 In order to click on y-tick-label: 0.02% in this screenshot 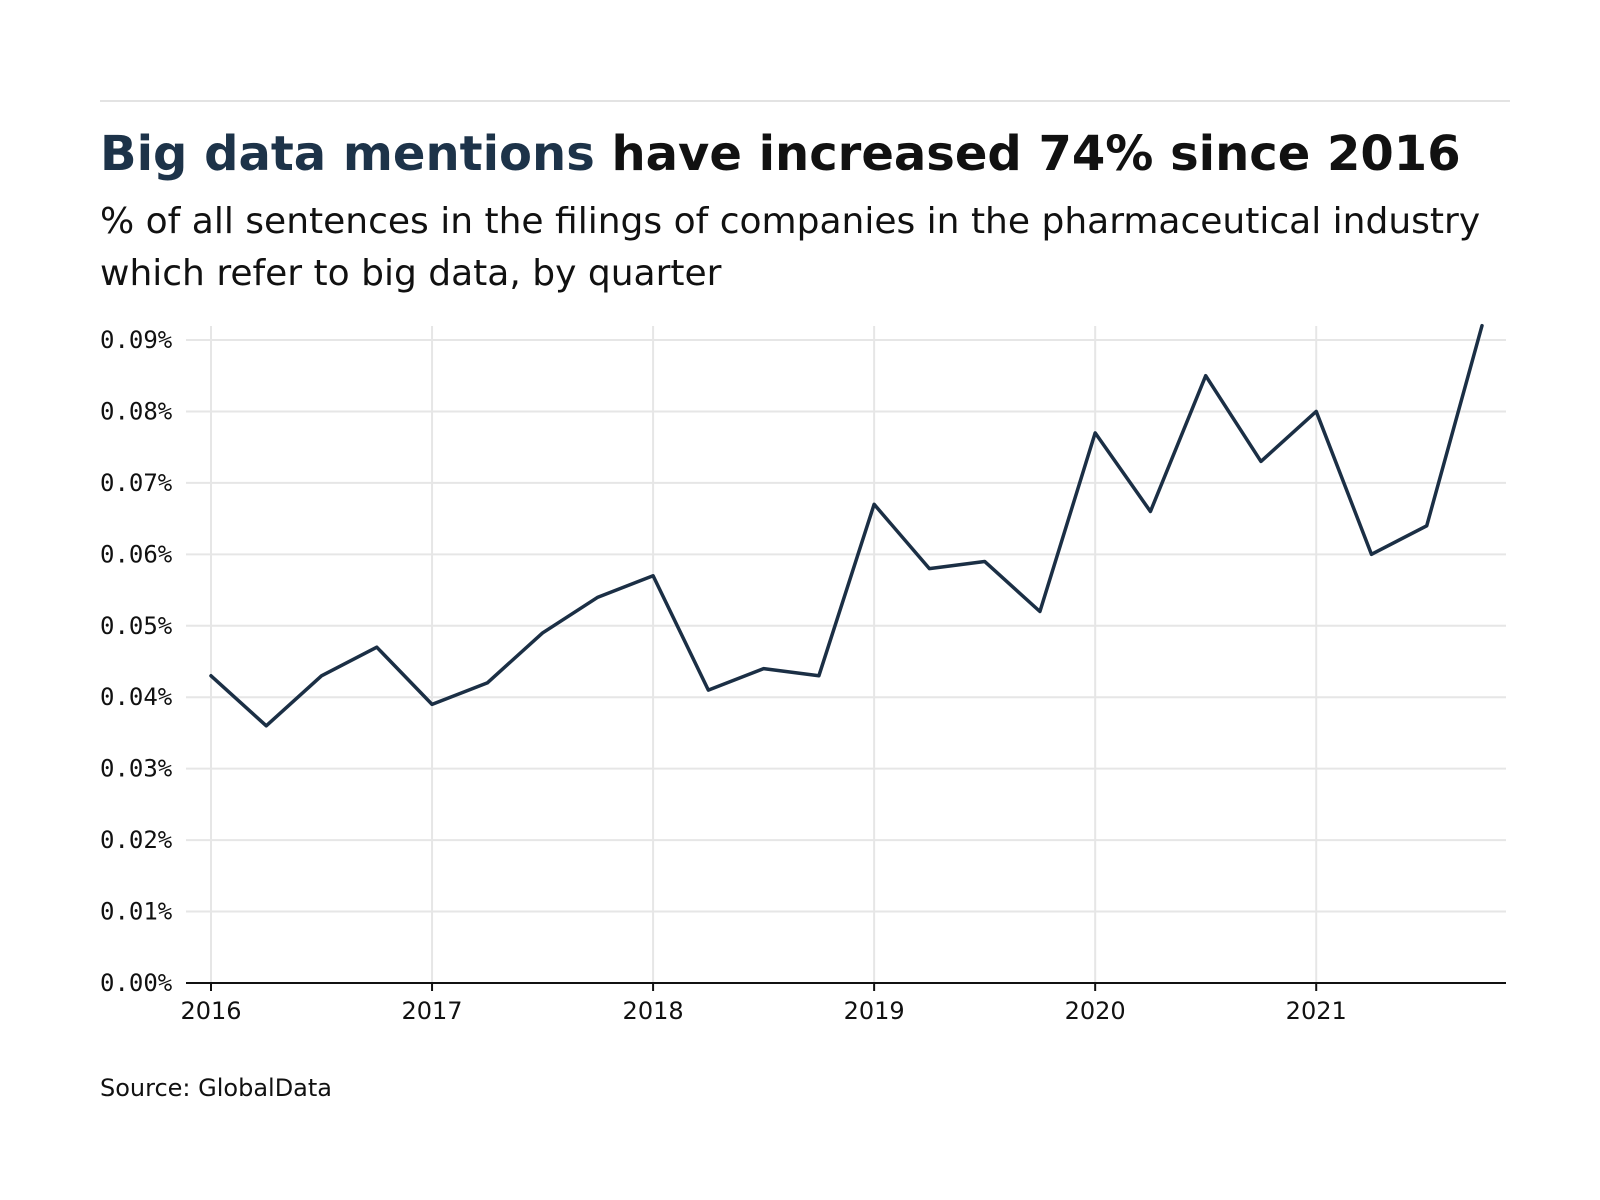, I will do `click(136, 840)`.